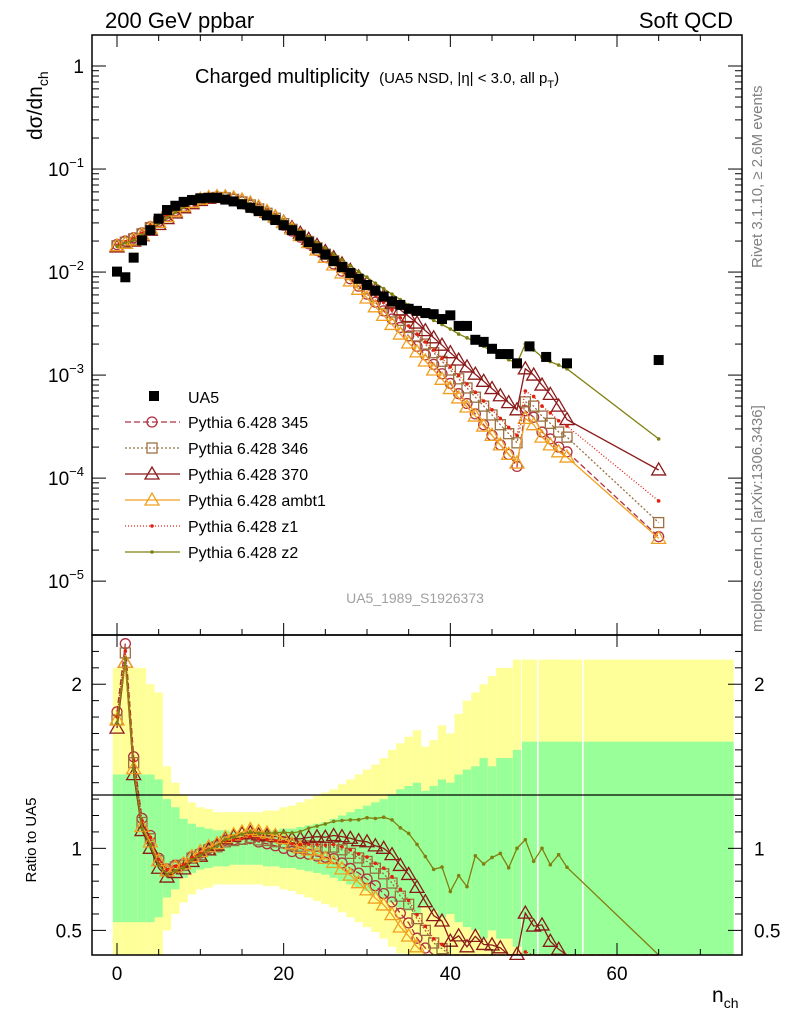 Image resolution: width=786 pixels, height=1024 pixels. What do you see at coordinates (76, 685) in the screenshot?
I see `ratio-y-tick-label: 2` at bounding box center [76, 685].